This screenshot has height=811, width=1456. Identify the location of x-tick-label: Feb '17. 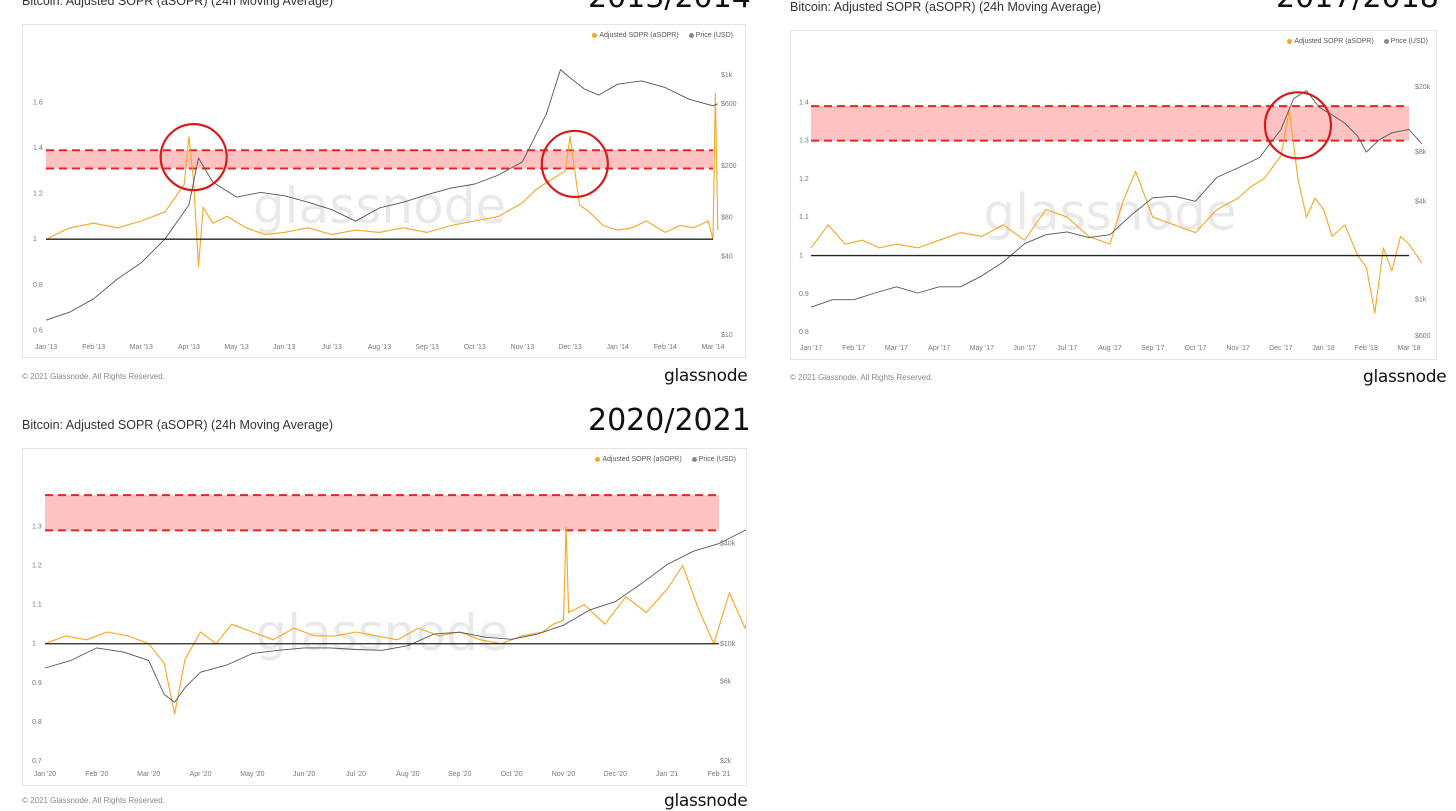
(853, 348).